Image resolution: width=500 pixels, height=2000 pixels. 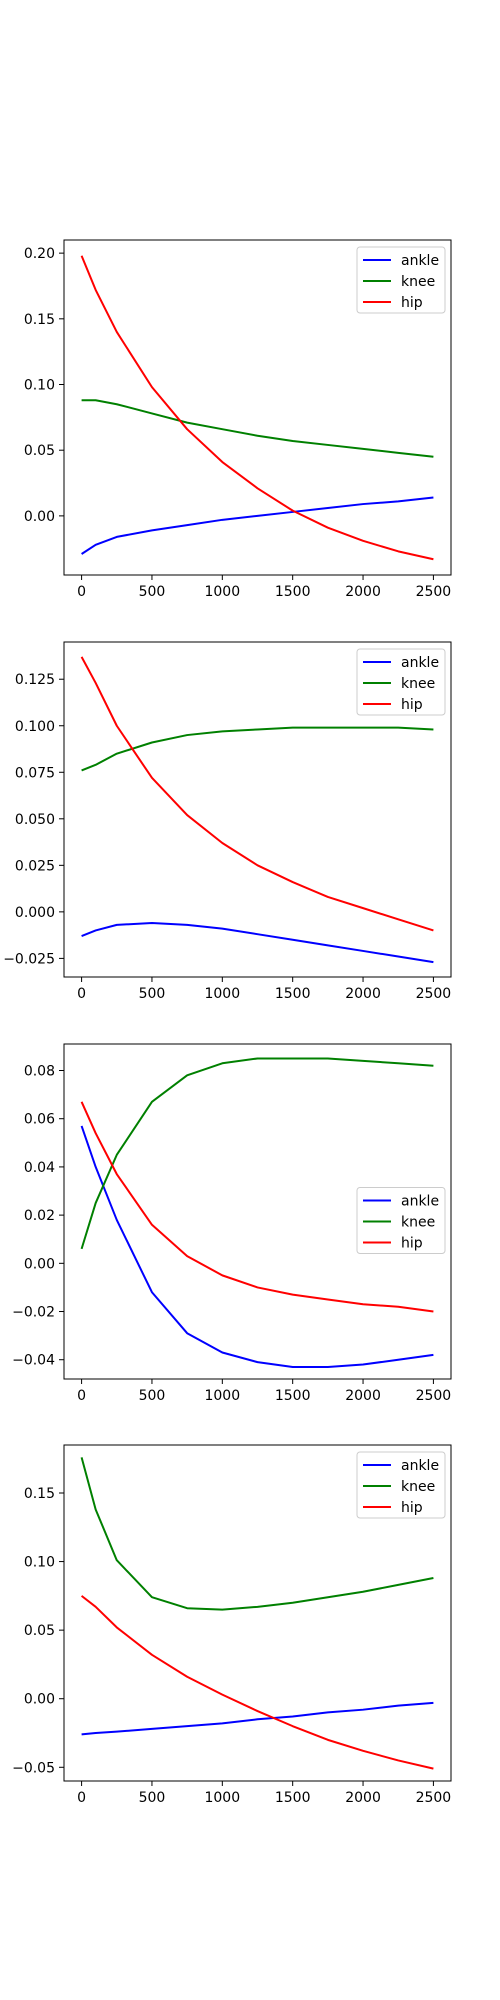 What do you see at coordinates (35, 680) in the screenshot?
I see `y-tick-label: 0.125` at bounding box center [35, 680].